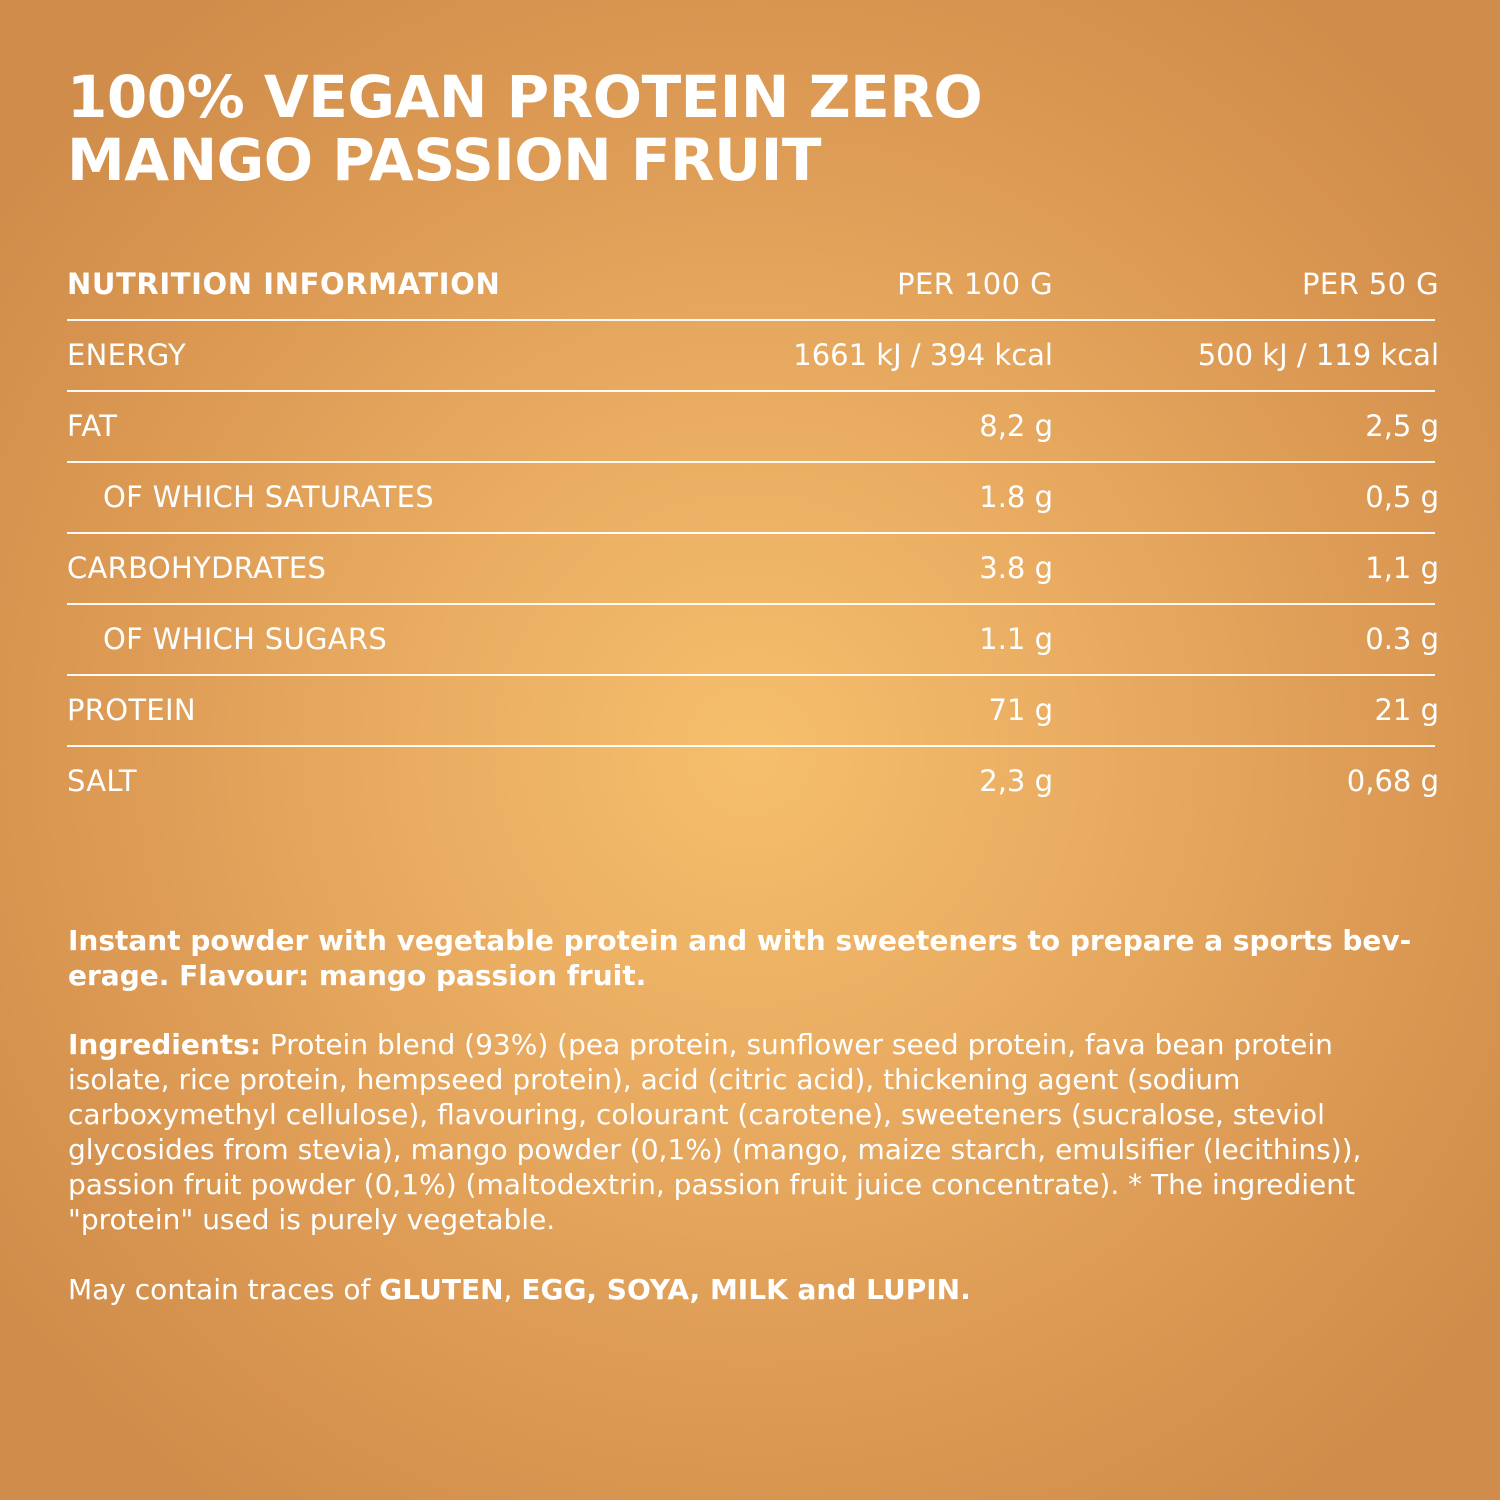 The image size is (1500, 1500). Describe the element at coordinates (197, 568) in the screenshot. I see `nutrient-label: CARBOHYDRATES` at that location.